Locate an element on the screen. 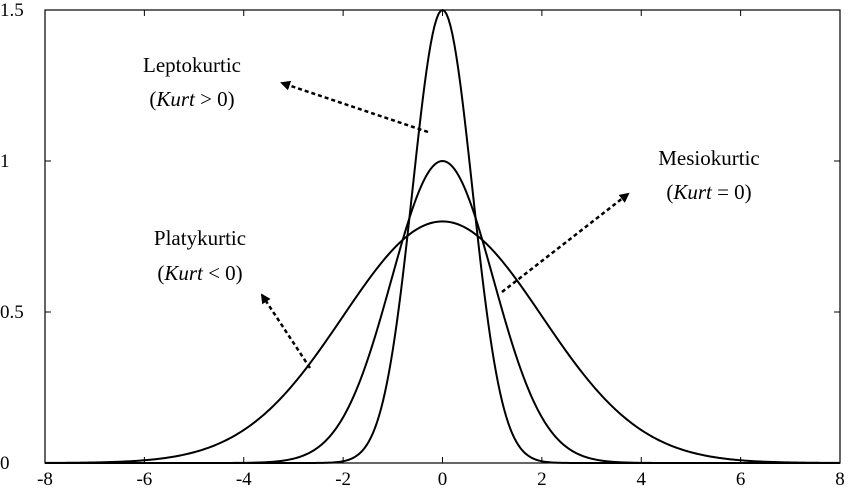 This screenshot has height=492, width=850. annotation-leptokurtic-condition: (Kurt > 0) is located at coordinates (191, 99).